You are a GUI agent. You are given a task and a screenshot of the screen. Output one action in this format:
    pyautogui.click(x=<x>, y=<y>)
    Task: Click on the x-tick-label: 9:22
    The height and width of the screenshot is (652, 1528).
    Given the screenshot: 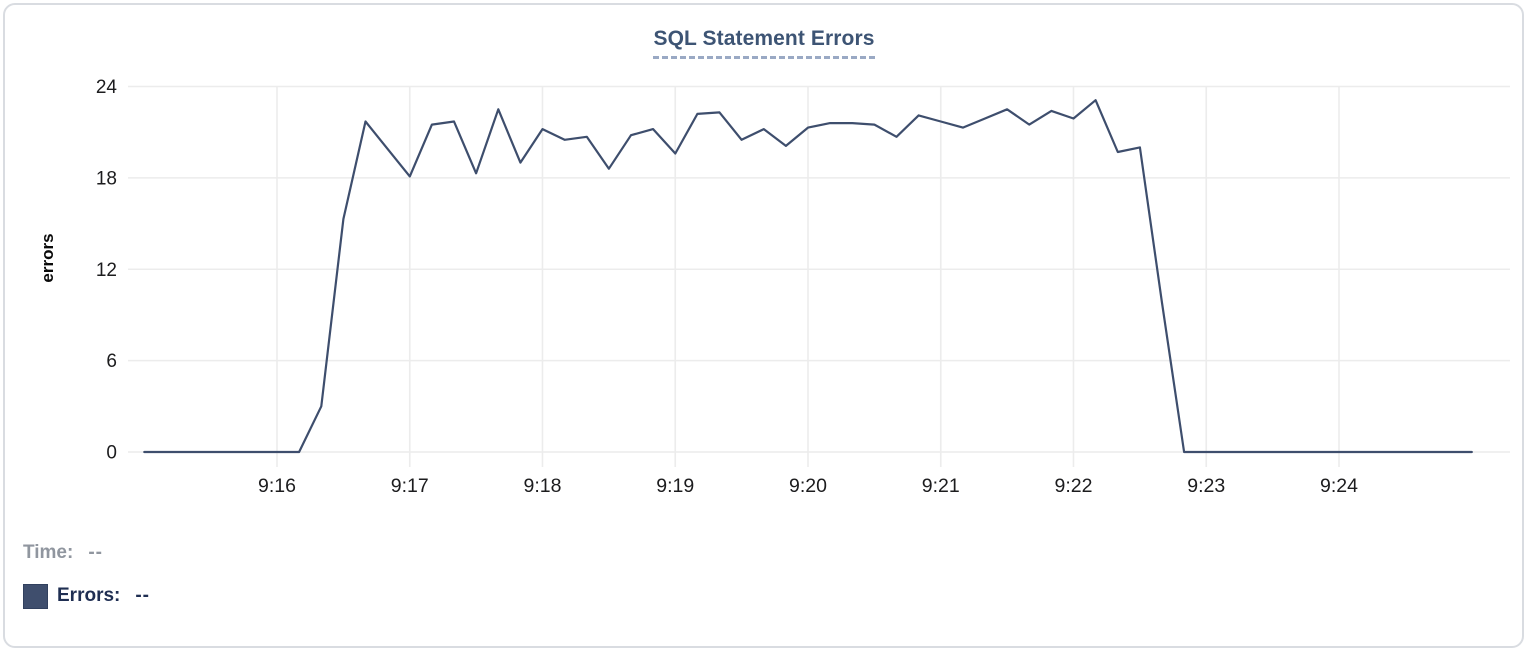 What is the action you would take?
    pyautogui.click(x=1074, y=486)
    